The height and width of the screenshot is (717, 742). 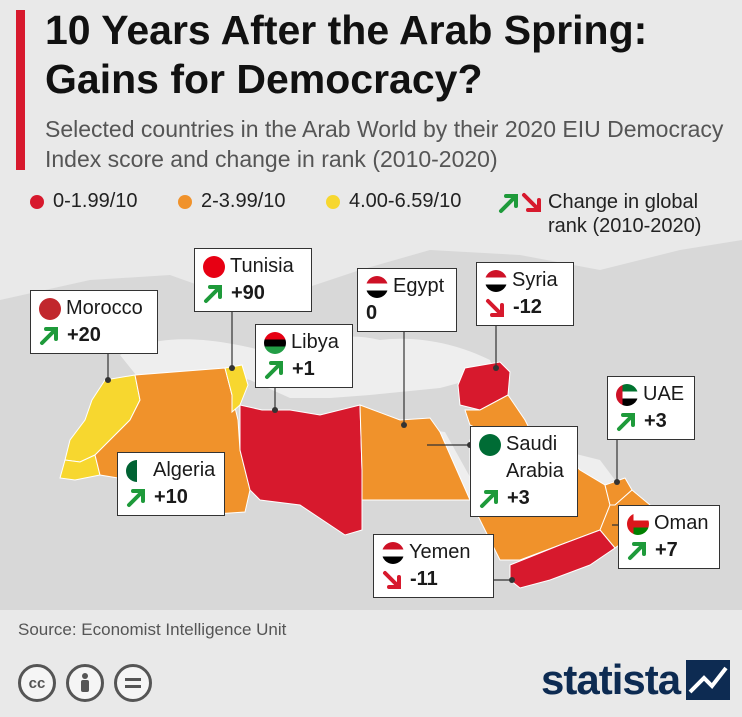 What do you see at coordinates (315, 342) in the screenshot?
I see `country-name: Libya` at bounding box center [315, 342].